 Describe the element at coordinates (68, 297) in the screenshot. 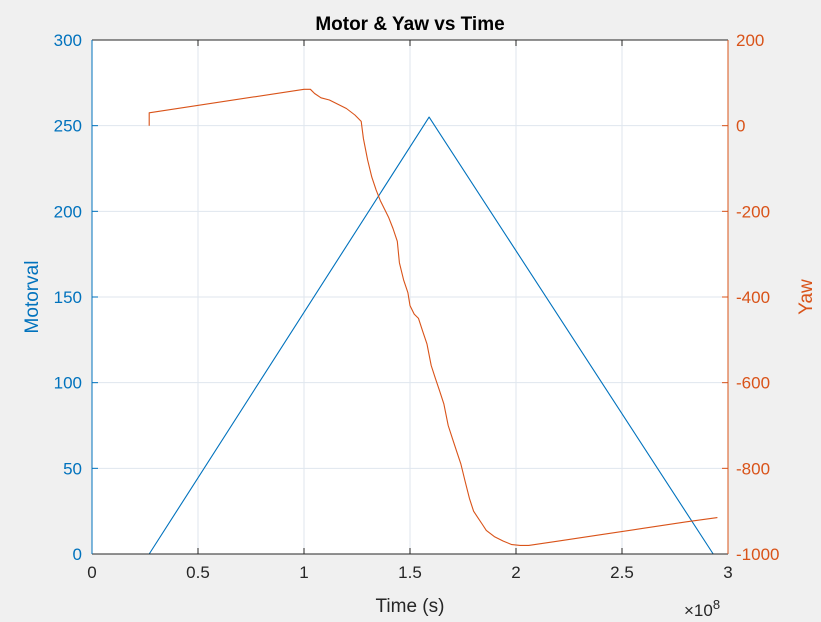

I see `left-tick-label: 150` at that location.